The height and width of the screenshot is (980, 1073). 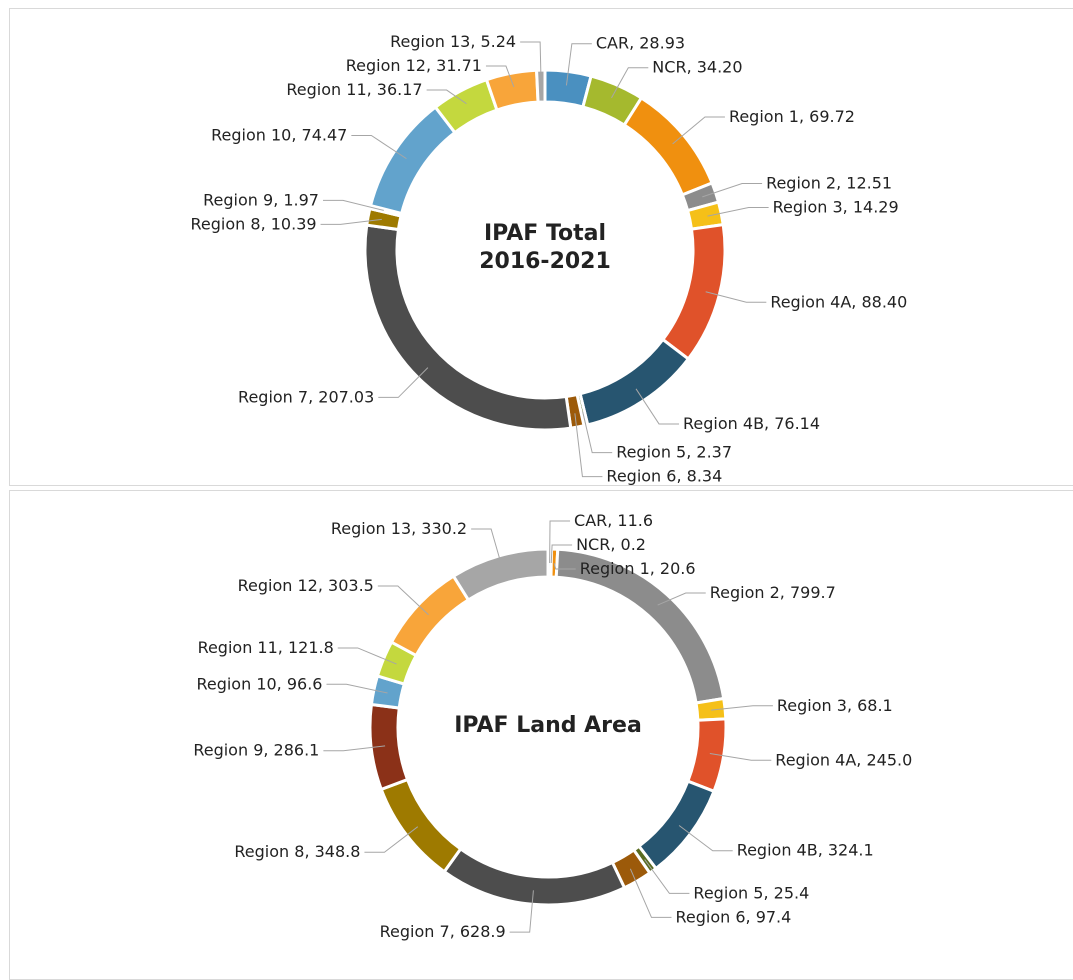 I want to click on value-label: 330.2, so click(x=444, y=528).